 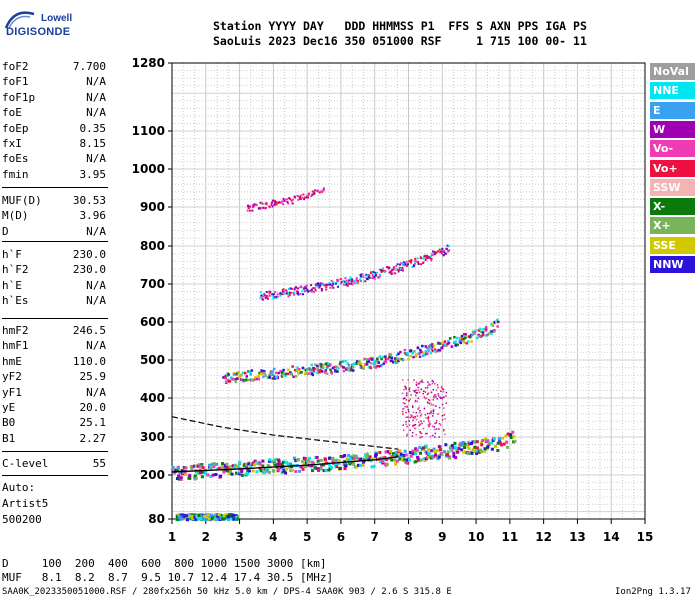 What do you see at coordinates (442, 537) in the screenshot?
I see `x-tick-label: 9` at bounding box center [442, 537].